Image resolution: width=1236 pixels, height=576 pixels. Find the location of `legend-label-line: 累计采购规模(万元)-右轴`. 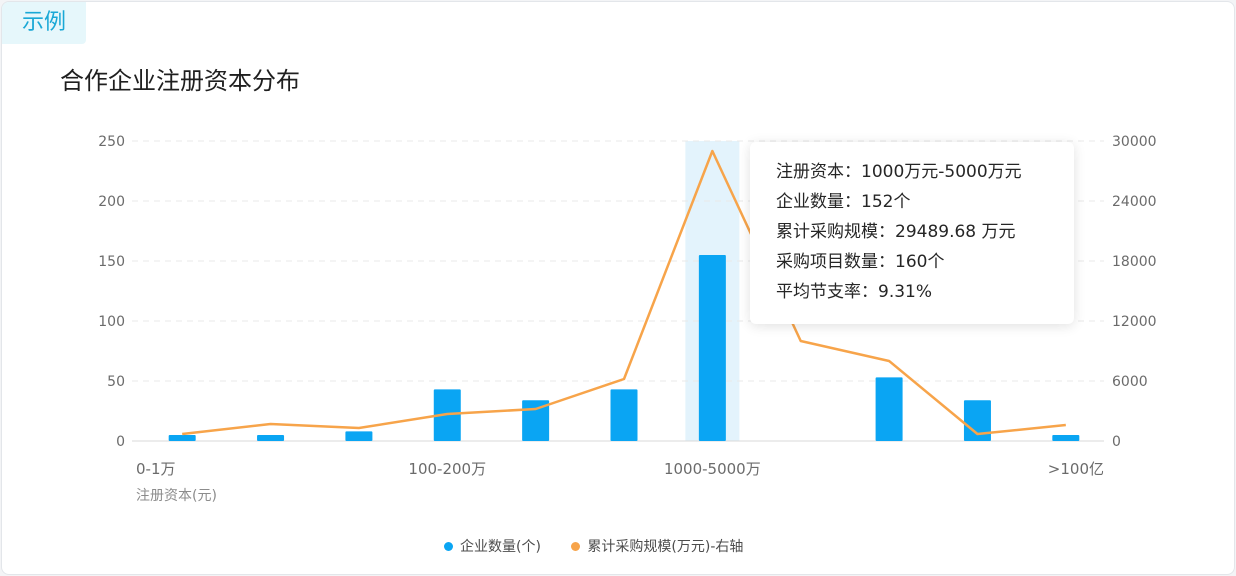

legend-label-line: 累计采购规模(万元)-右轴 is located at coordinates (665, 547).